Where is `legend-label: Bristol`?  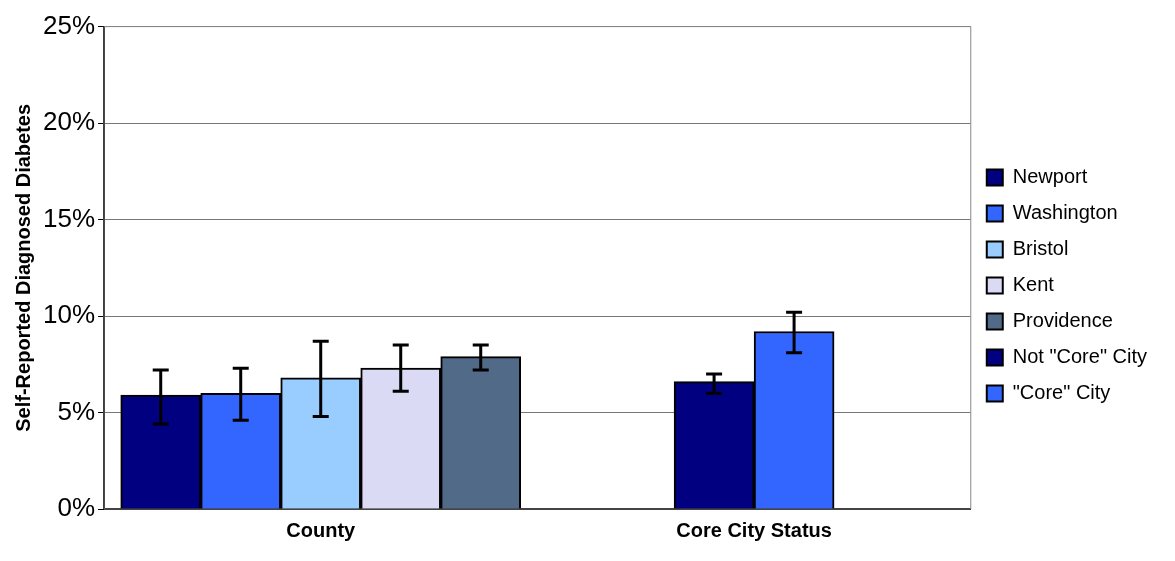 legend-label: Bristol is located at coordinates (1040, 248).